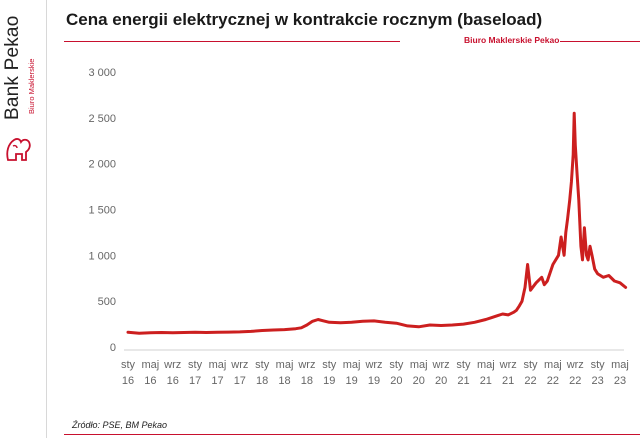 The image size is (640, 438). I want to click on bison-logo-icon, so click(18, 149).